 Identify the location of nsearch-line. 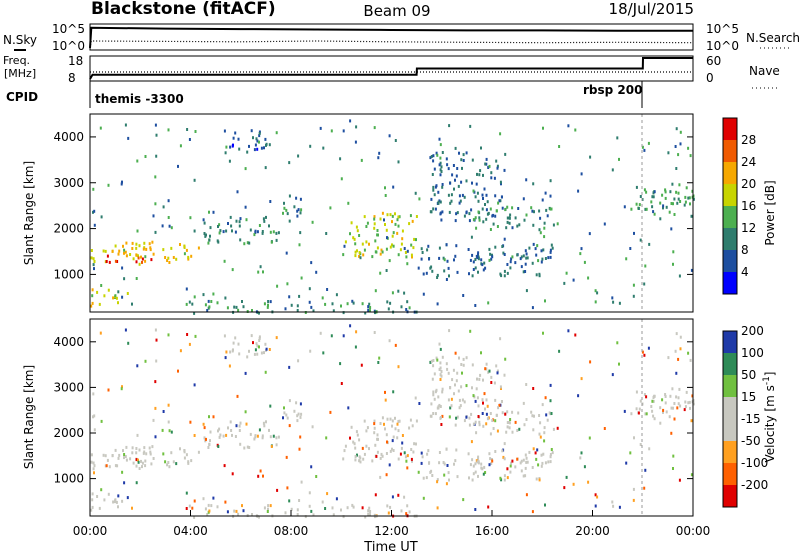
(391, 44).